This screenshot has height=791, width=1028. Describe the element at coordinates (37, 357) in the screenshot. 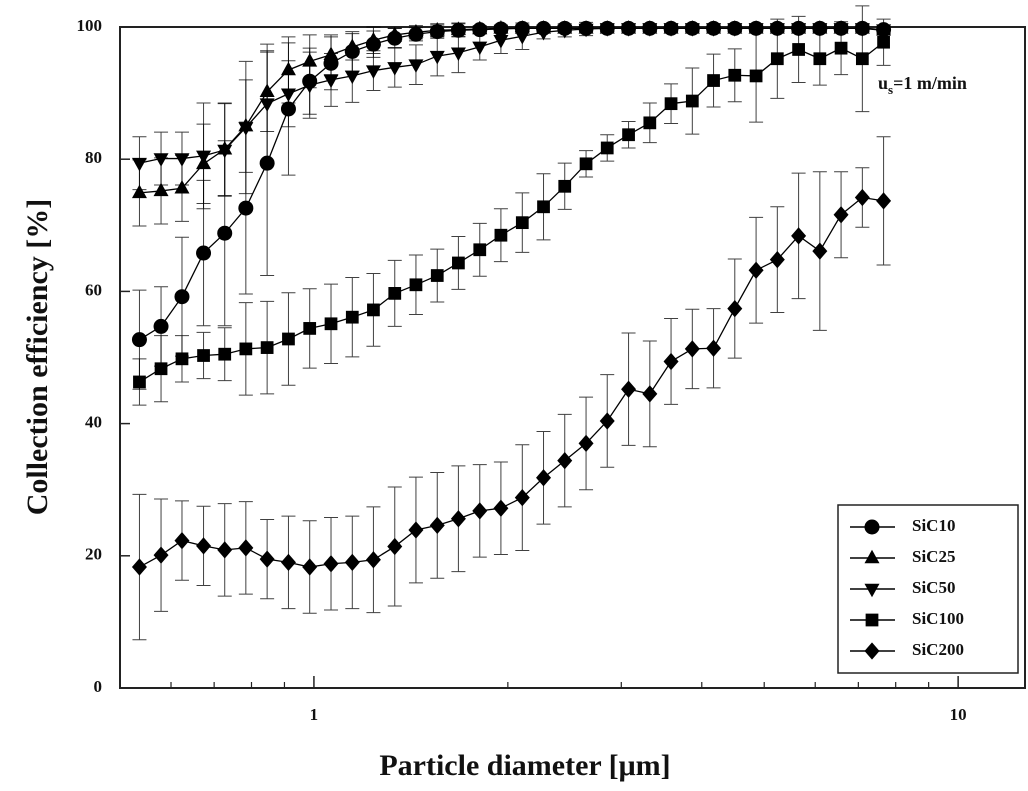

I see `y-axis-label: Collection efficiency [%]` at that location.